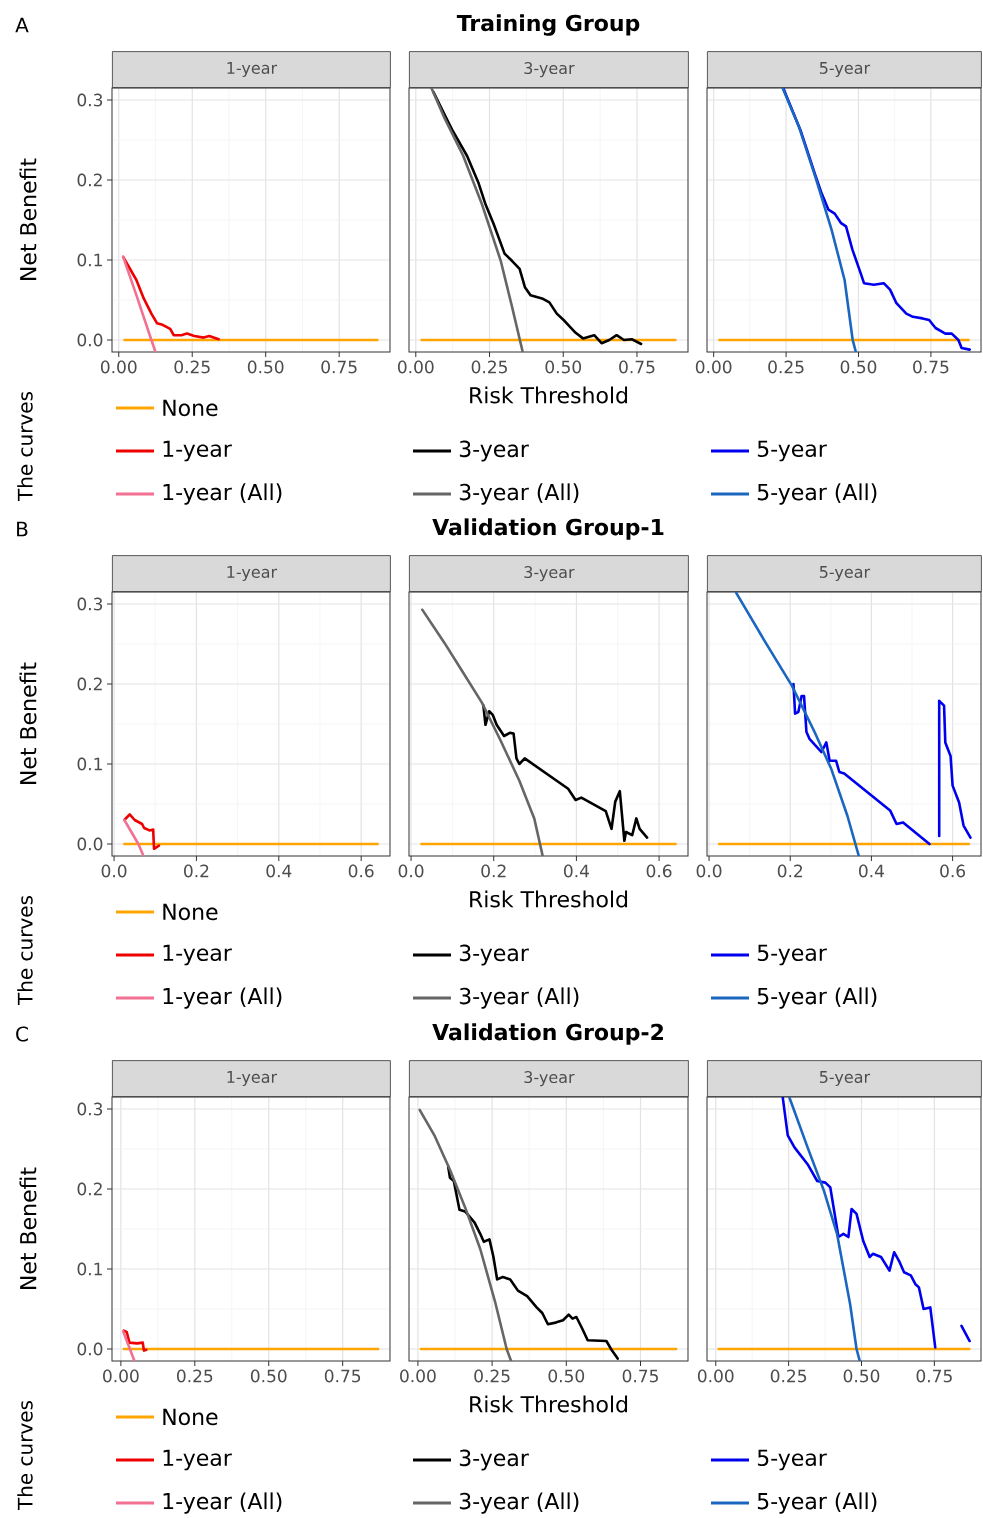 The width and height of the screenshot is (983, 1518). Describe the element at coordinates (548, 25) in the screenshot. I see `chart-title: Training Group` at that location.